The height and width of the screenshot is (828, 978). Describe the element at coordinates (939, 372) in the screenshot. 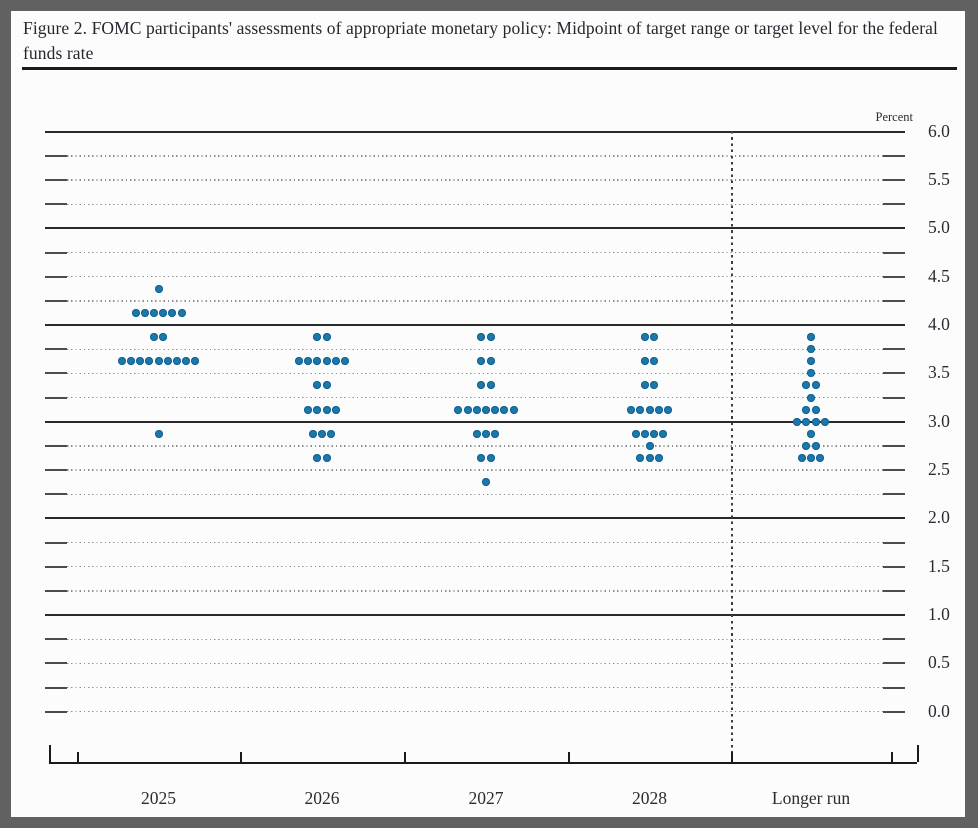

I see `y-tick-label: 3.5` at that location.